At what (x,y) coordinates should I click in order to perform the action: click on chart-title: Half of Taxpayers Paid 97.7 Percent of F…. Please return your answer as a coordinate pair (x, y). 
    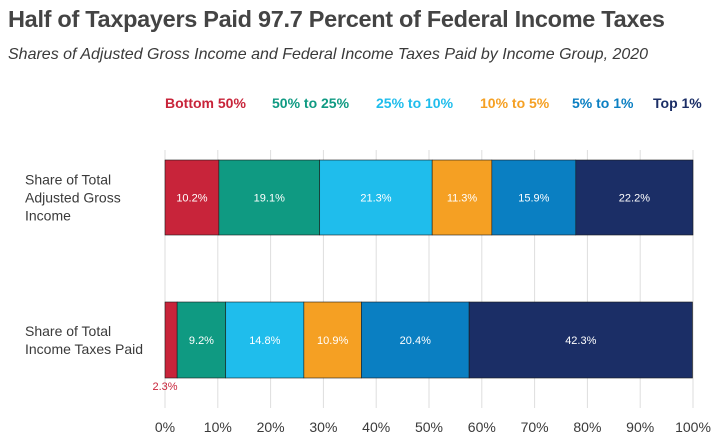
    Looking at the image, I should click on (336, 19).